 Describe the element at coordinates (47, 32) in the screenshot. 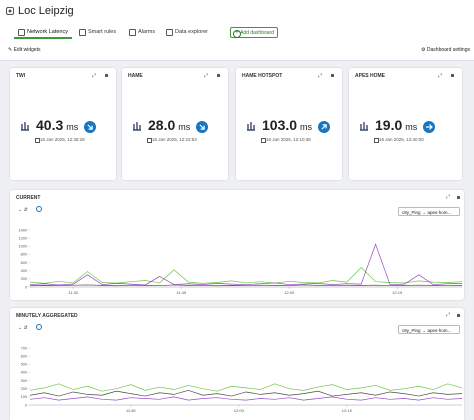

I see `tab: Network Latency` at that location.